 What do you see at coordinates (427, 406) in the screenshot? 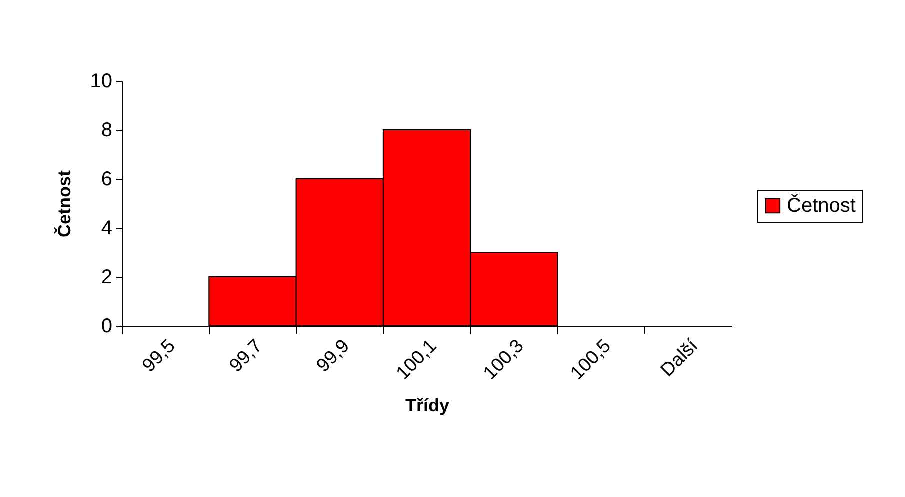
I see `x-axis-title: Třídy` at bounding box center [427, 406].